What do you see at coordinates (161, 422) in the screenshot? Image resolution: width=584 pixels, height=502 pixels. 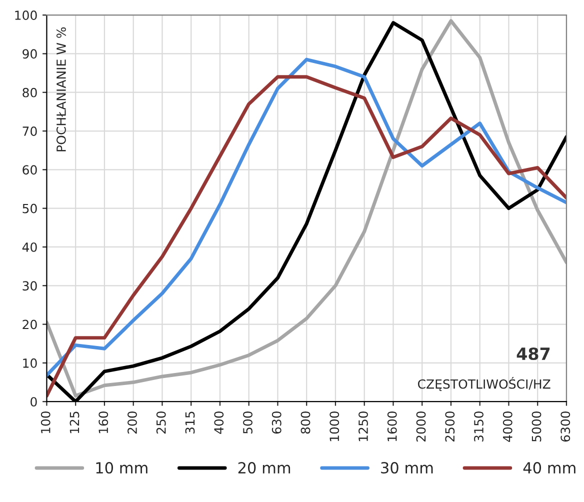 I see `x-tick-label: 250` at bounding box center [161, 422].